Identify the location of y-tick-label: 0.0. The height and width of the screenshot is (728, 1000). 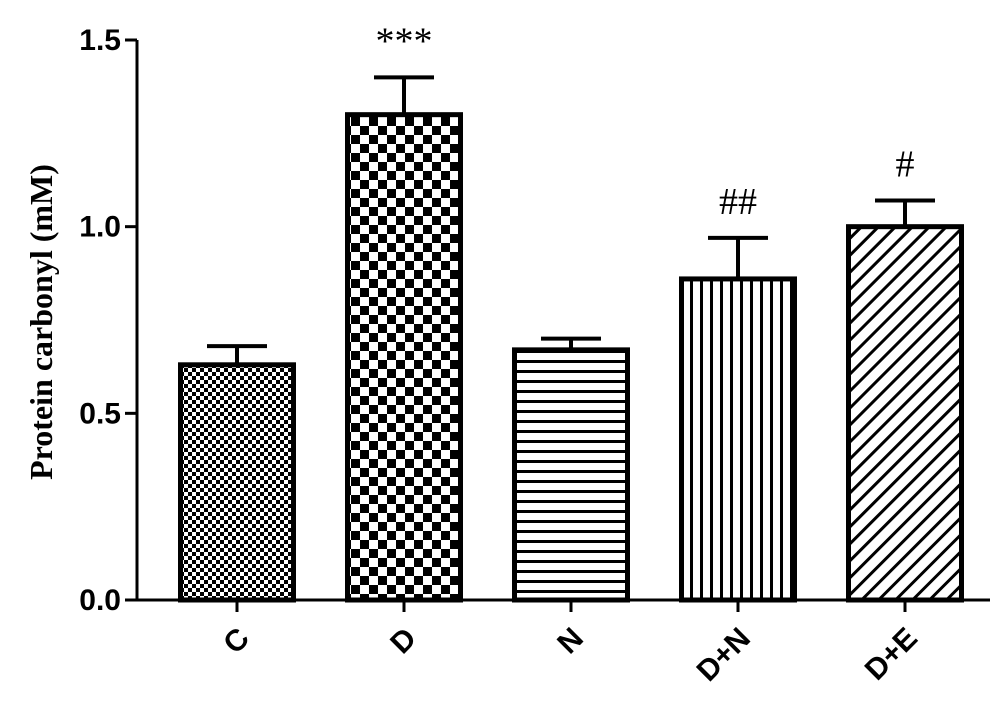
(100, 600).